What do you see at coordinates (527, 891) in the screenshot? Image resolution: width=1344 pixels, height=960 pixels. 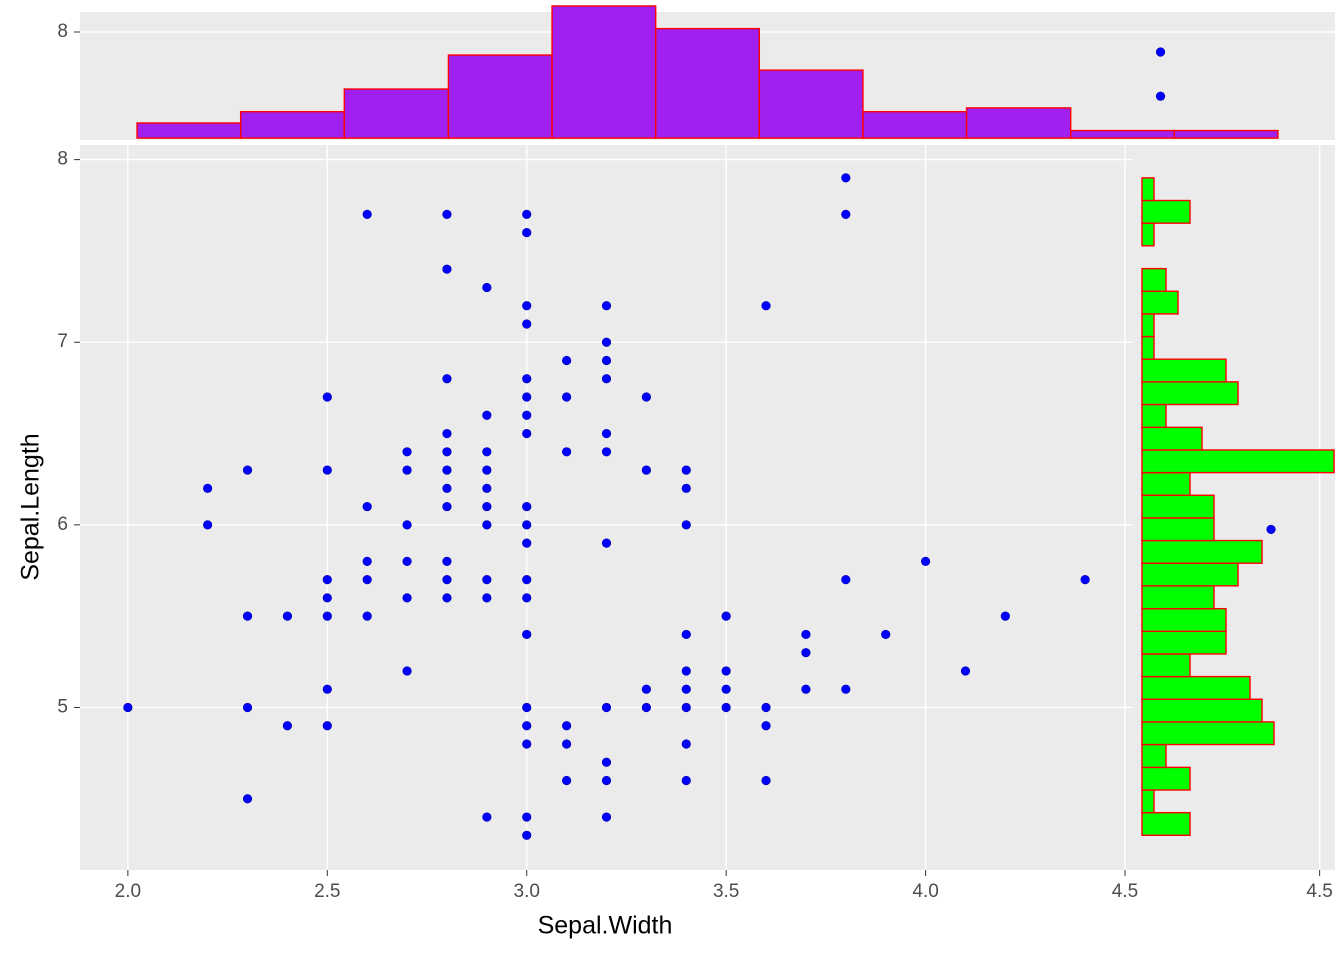 I see `x-tick-label: 3.0` at bounding box center [527, 891].